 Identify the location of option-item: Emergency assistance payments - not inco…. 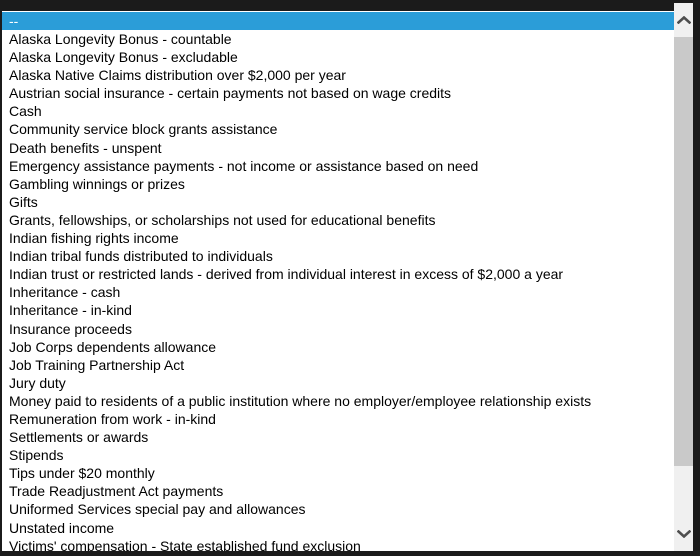
(244, 165).